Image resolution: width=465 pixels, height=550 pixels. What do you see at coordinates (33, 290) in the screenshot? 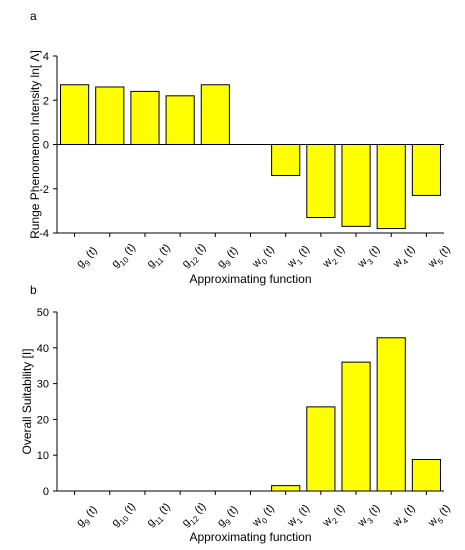
I see `panel-label: b` at bounding box center [33, 290].